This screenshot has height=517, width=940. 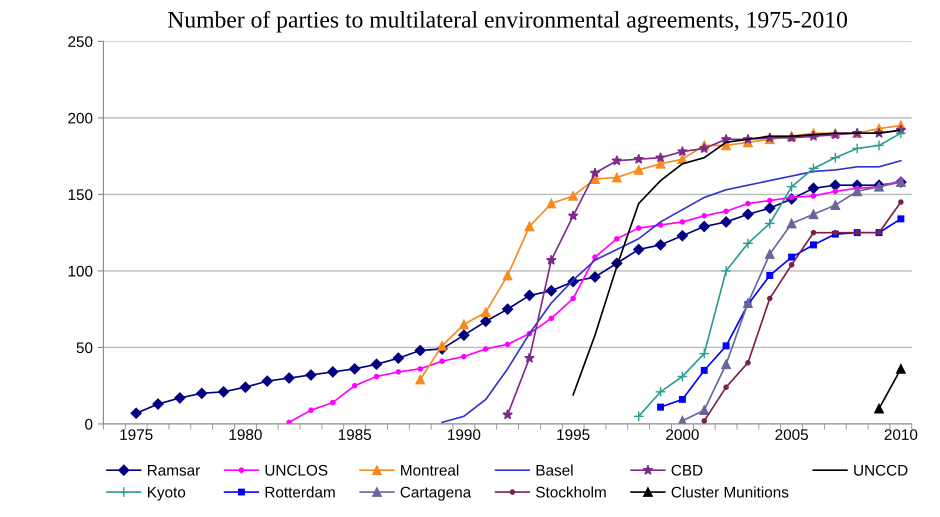 What do you see at coordinates (167, 493) in the screenshot?
I see `legend-label: Kyoto` at bounding box center [167, 493].